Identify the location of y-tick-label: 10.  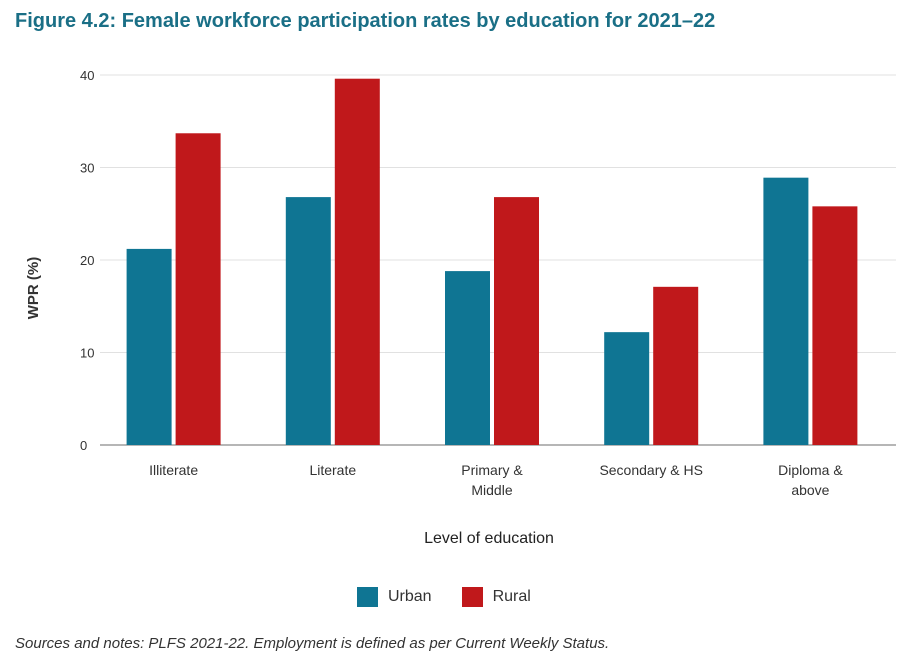
(87, 353).